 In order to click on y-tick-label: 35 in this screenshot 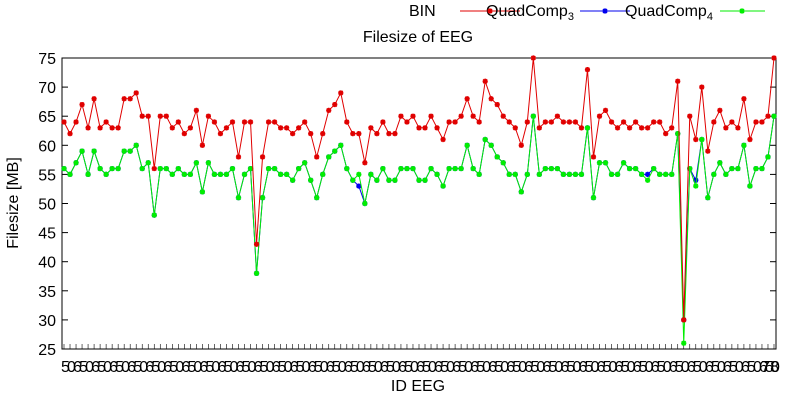, I will do `click(47, 292)`.